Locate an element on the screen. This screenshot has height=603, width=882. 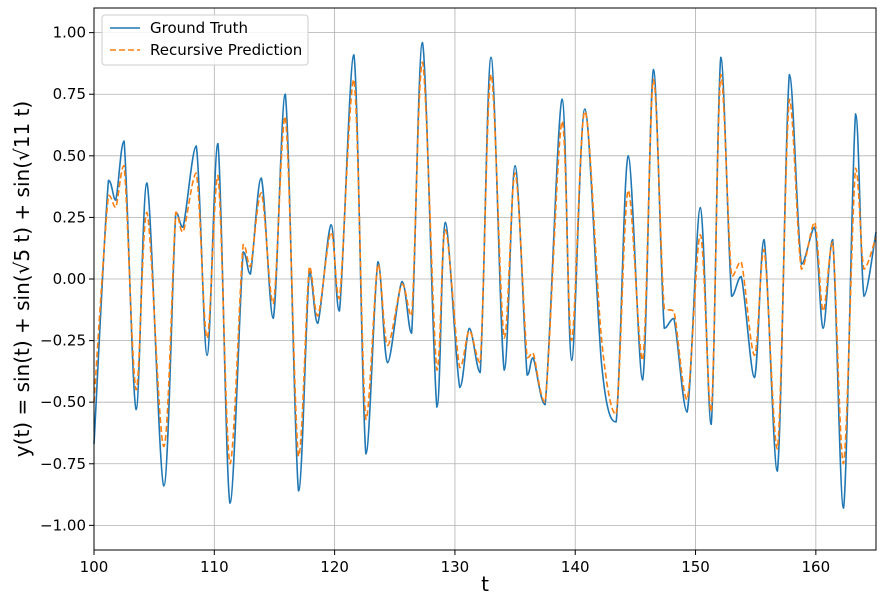
legend-box is located at coordinates (205, 40).